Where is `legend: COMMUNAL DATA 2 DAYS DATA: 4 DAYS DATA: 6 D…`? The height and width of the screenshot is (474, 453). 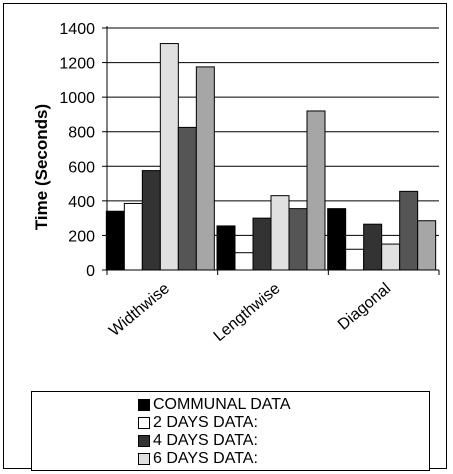
legend: COMMUNAL DATA 2 DAYS DATA: 4 DAYS DATA: 6 D… is located at coordinates (230, 431).